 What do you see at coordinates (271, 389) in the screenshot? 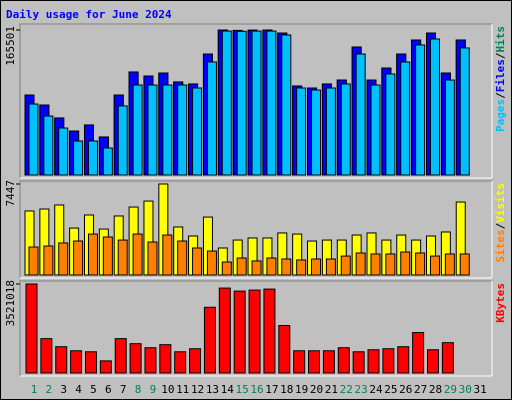
I see `x-tick-label: 17` at bounding box center [271, 389].